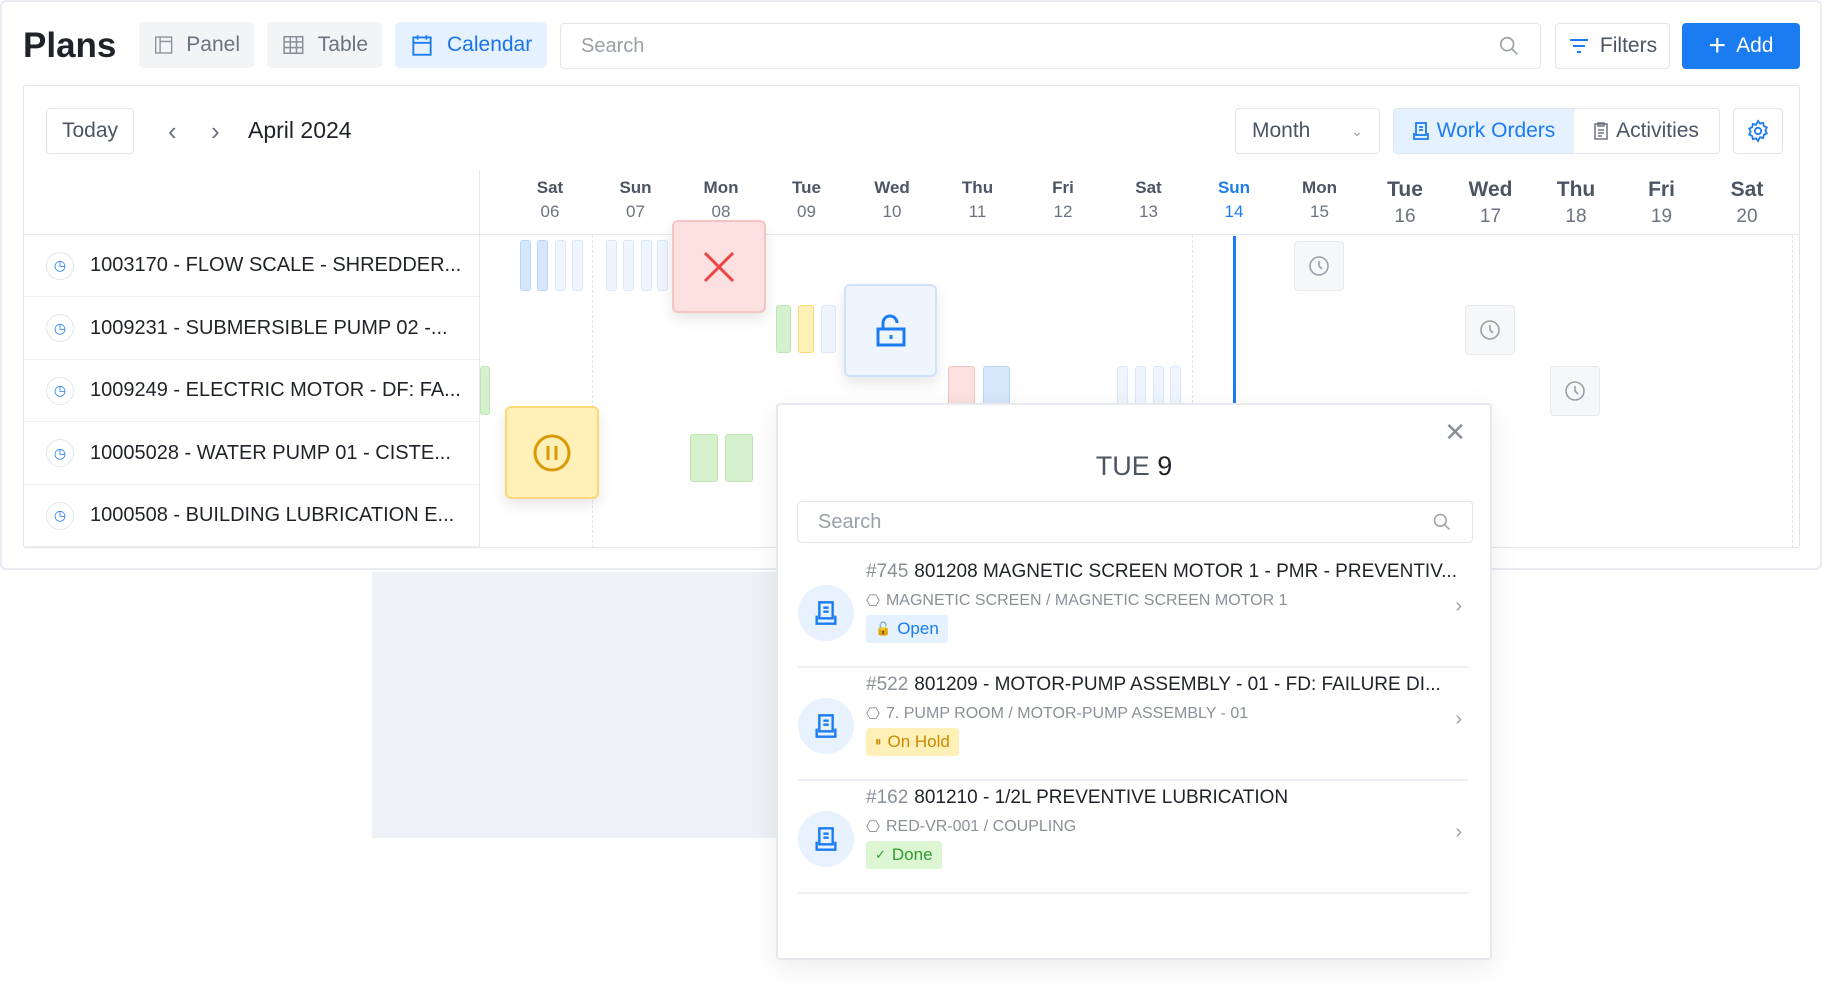  Describe the element at coordinates (892, 211) in the screenshot. I see `day-number: 10` at that location.